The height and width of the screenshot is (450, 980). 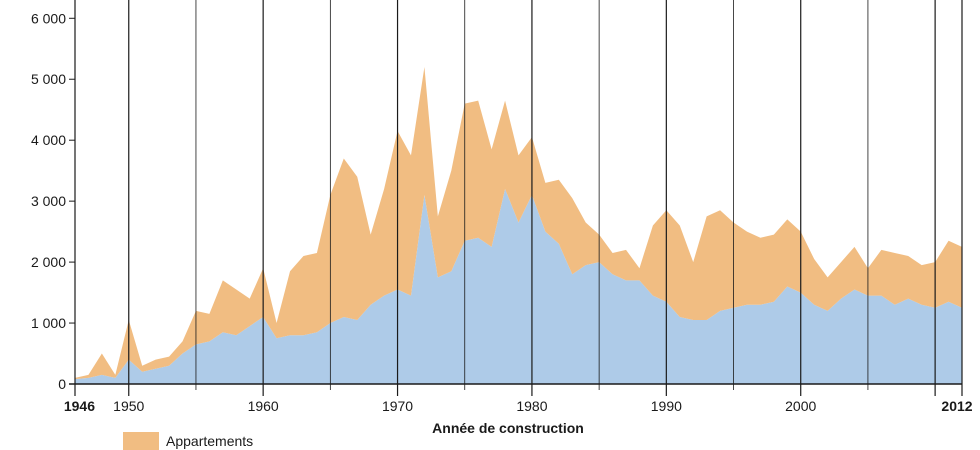 What do you see at coordinates (79, 406) in the screenshot?
I see `x-tick-label: 1946` at bounding box center [79, 406].